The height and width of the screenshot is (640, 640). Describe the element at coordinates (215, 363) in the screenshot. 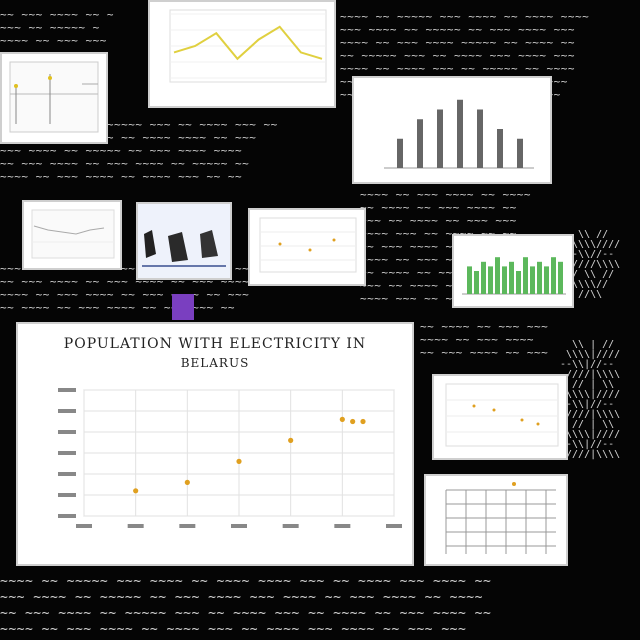

I see `chart-title-line-2: BELARUS` at that location.